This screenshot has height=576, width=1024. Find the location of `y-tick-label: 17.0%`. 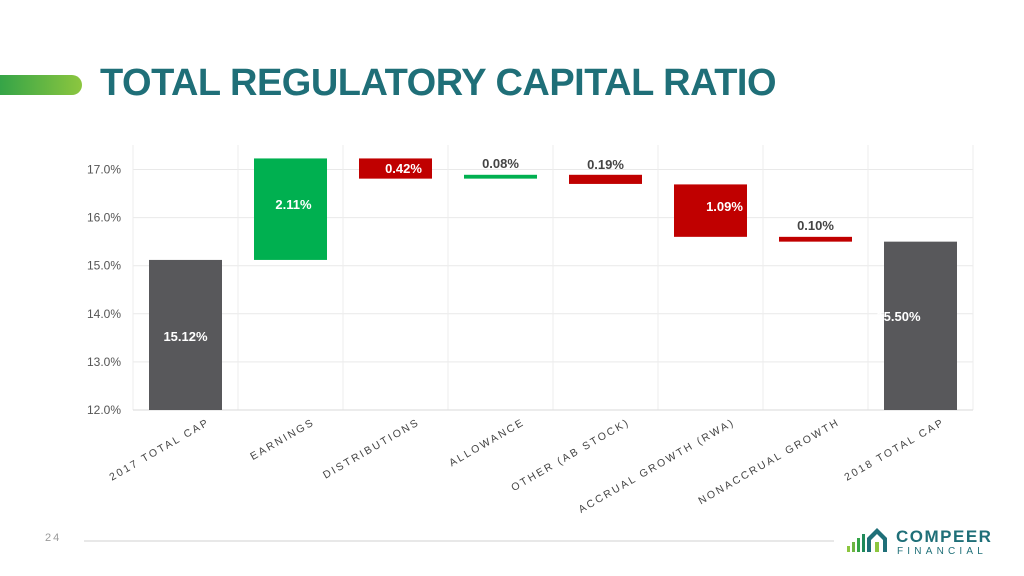

y-tick-label: 17.0% is located at coordinates (104, 170).